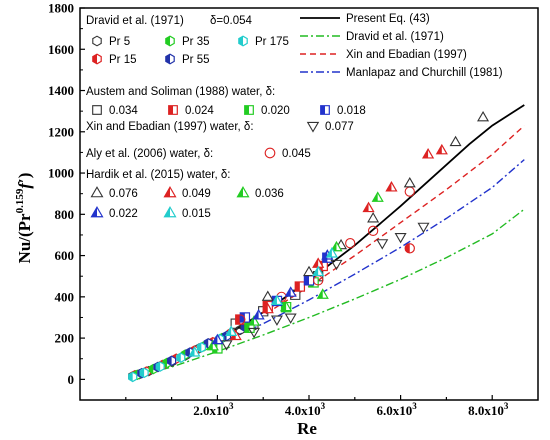 This screenshot has height=440, width=550. Describe the element at coordinates (135, 21) in the screenshot. I see `legend-group-title: Dravid et al. (1971)` at that location.